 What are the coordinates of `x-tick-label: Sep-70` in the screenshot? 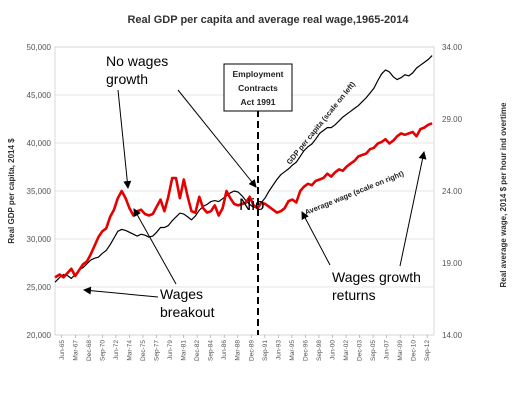 It's located at (102, 350).